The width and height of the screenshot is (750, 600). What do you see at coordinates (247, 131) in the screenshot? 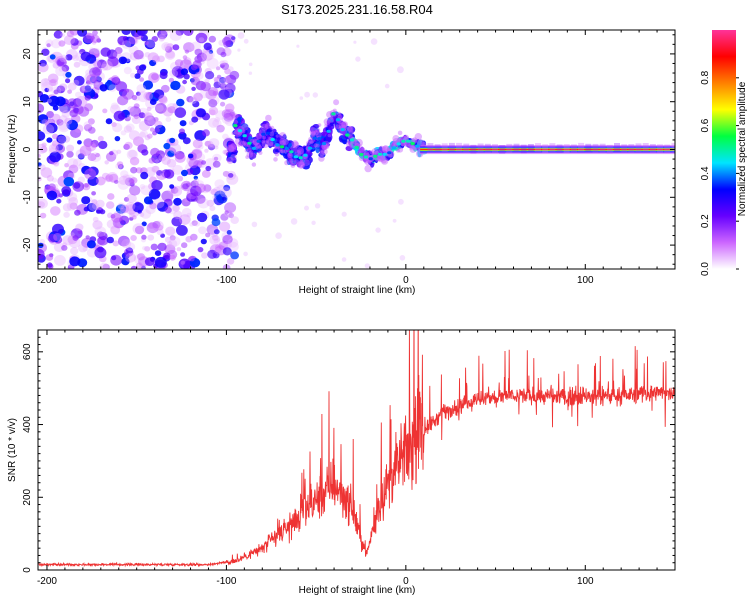
I see `spectrogram-ridge-blob` at bounding box center [247, 131].